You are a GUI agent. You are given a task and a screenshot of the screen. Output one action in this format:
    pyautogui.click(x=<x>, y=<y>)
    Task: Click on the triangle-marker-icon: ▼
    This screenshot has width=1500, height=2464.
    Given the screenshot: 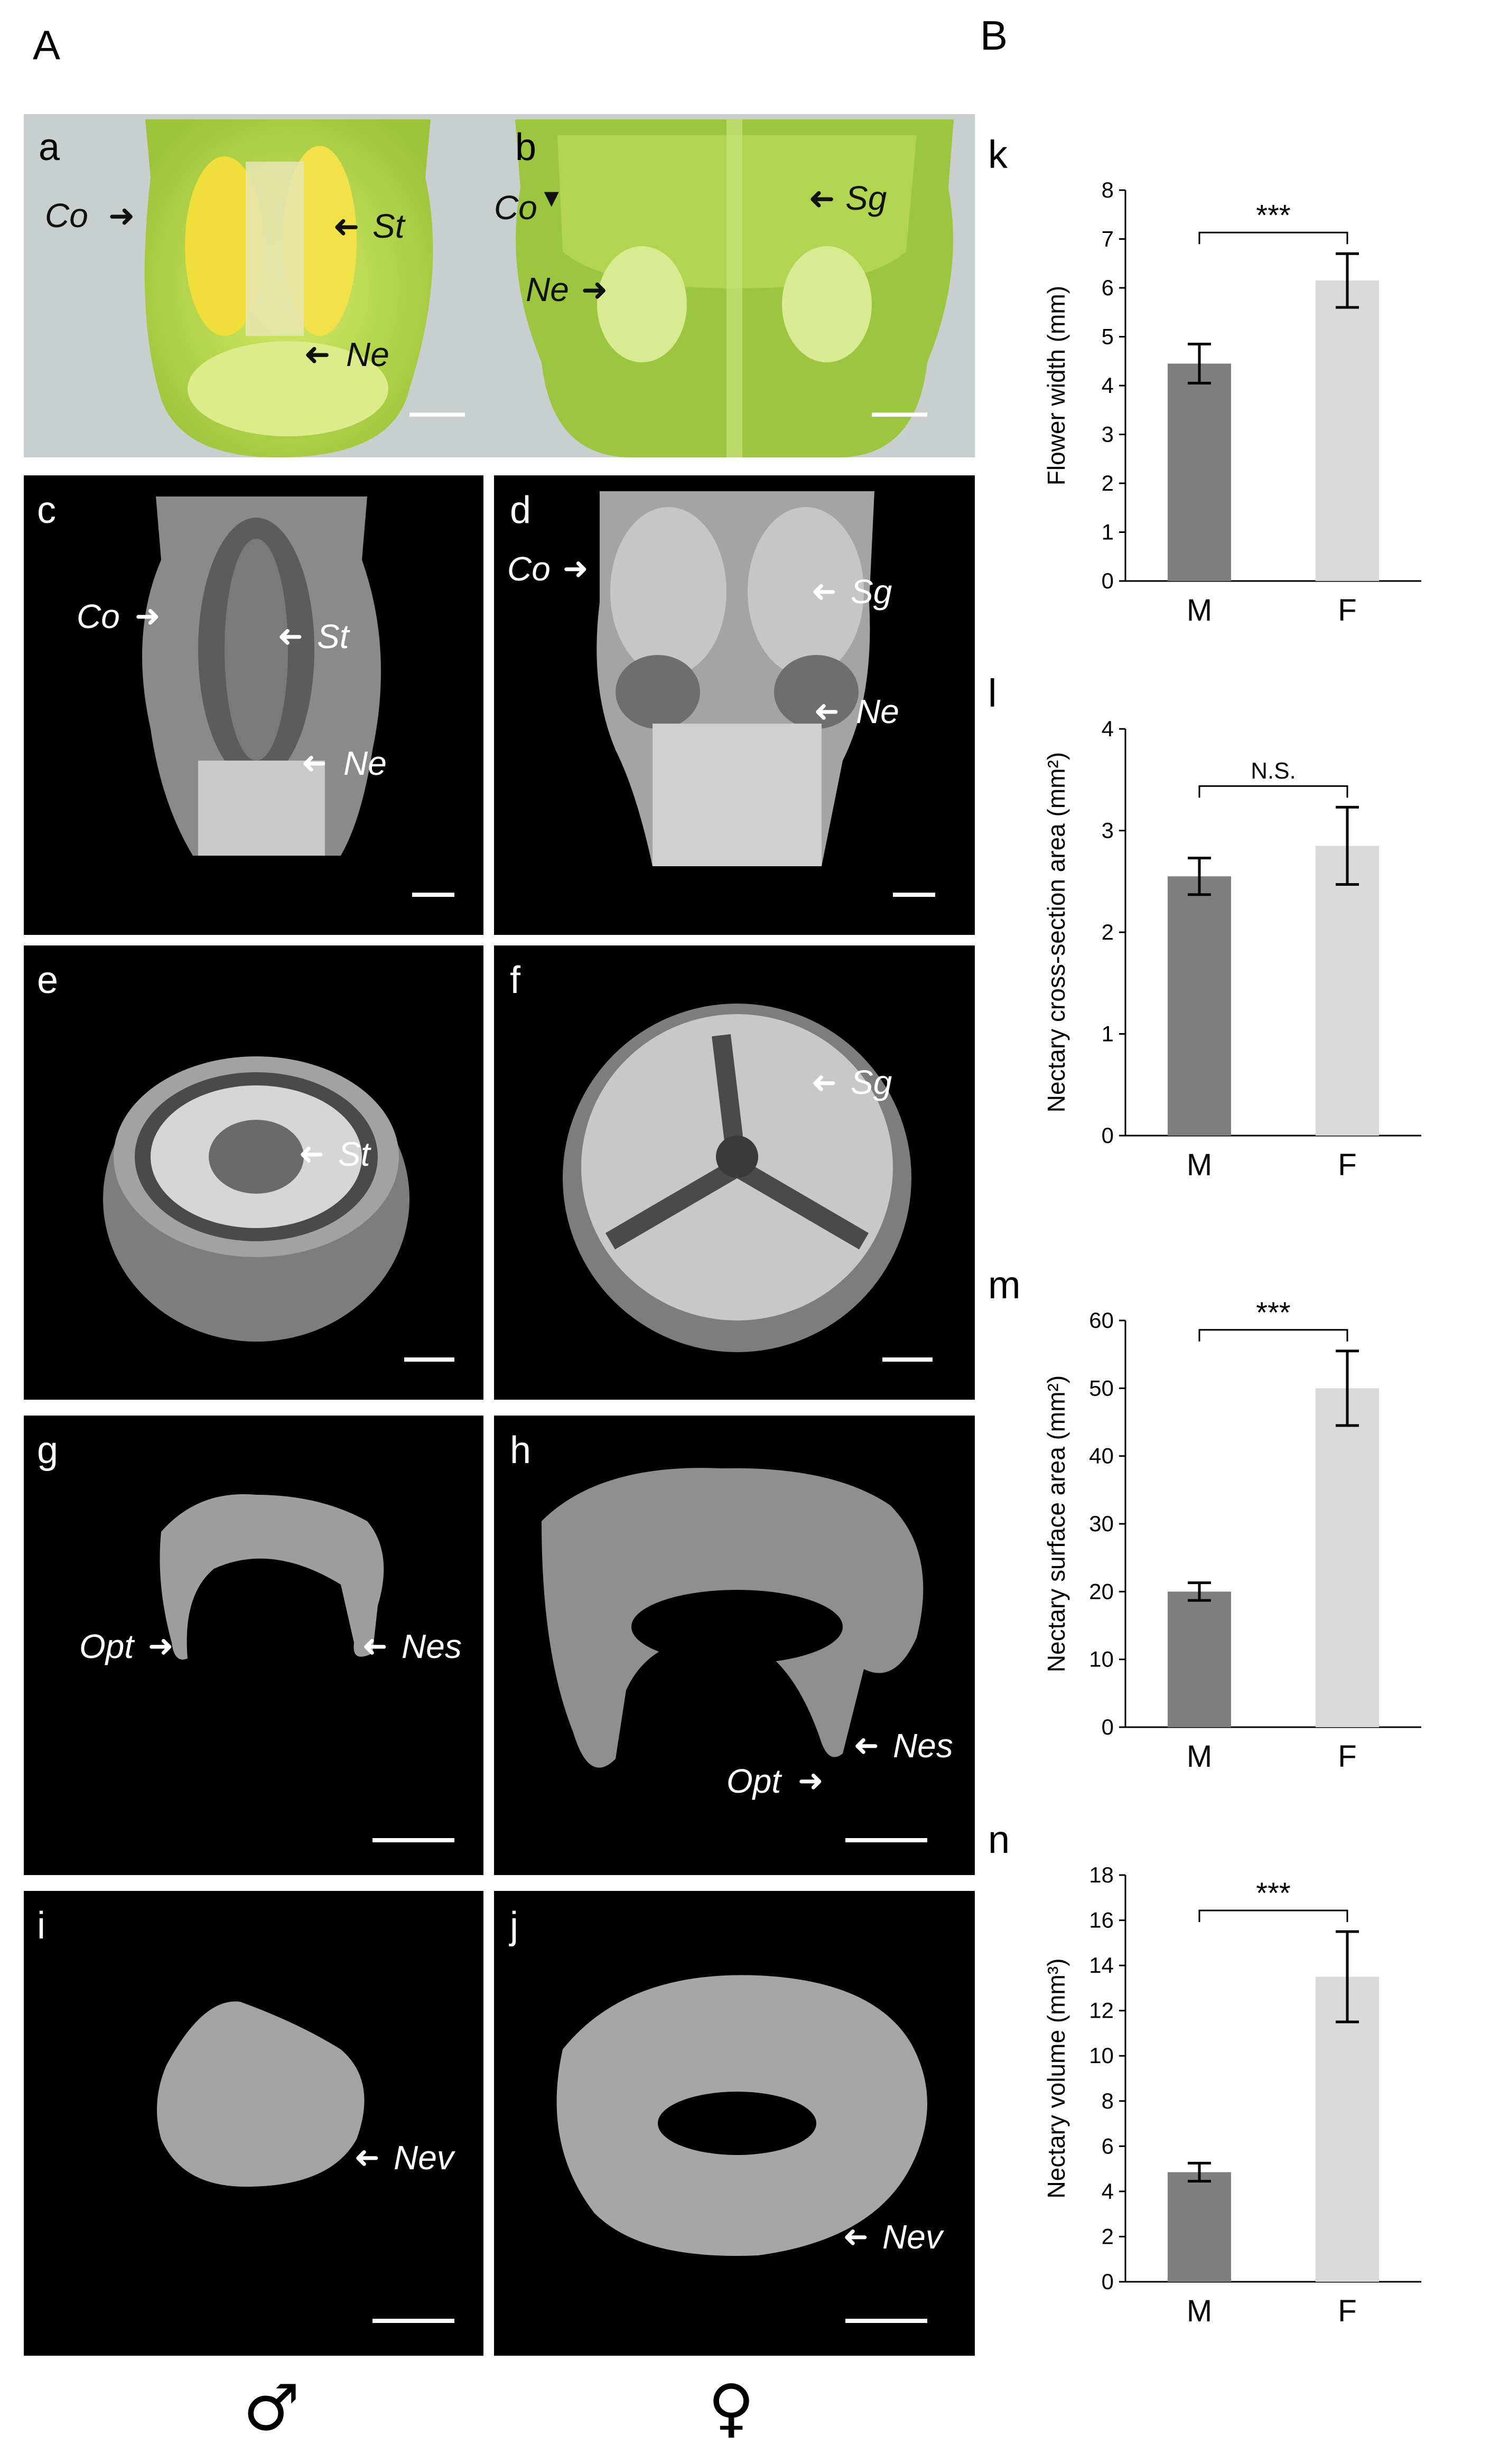 What is the action you would take?
    pyautogui.click(x=551, y=198)
    